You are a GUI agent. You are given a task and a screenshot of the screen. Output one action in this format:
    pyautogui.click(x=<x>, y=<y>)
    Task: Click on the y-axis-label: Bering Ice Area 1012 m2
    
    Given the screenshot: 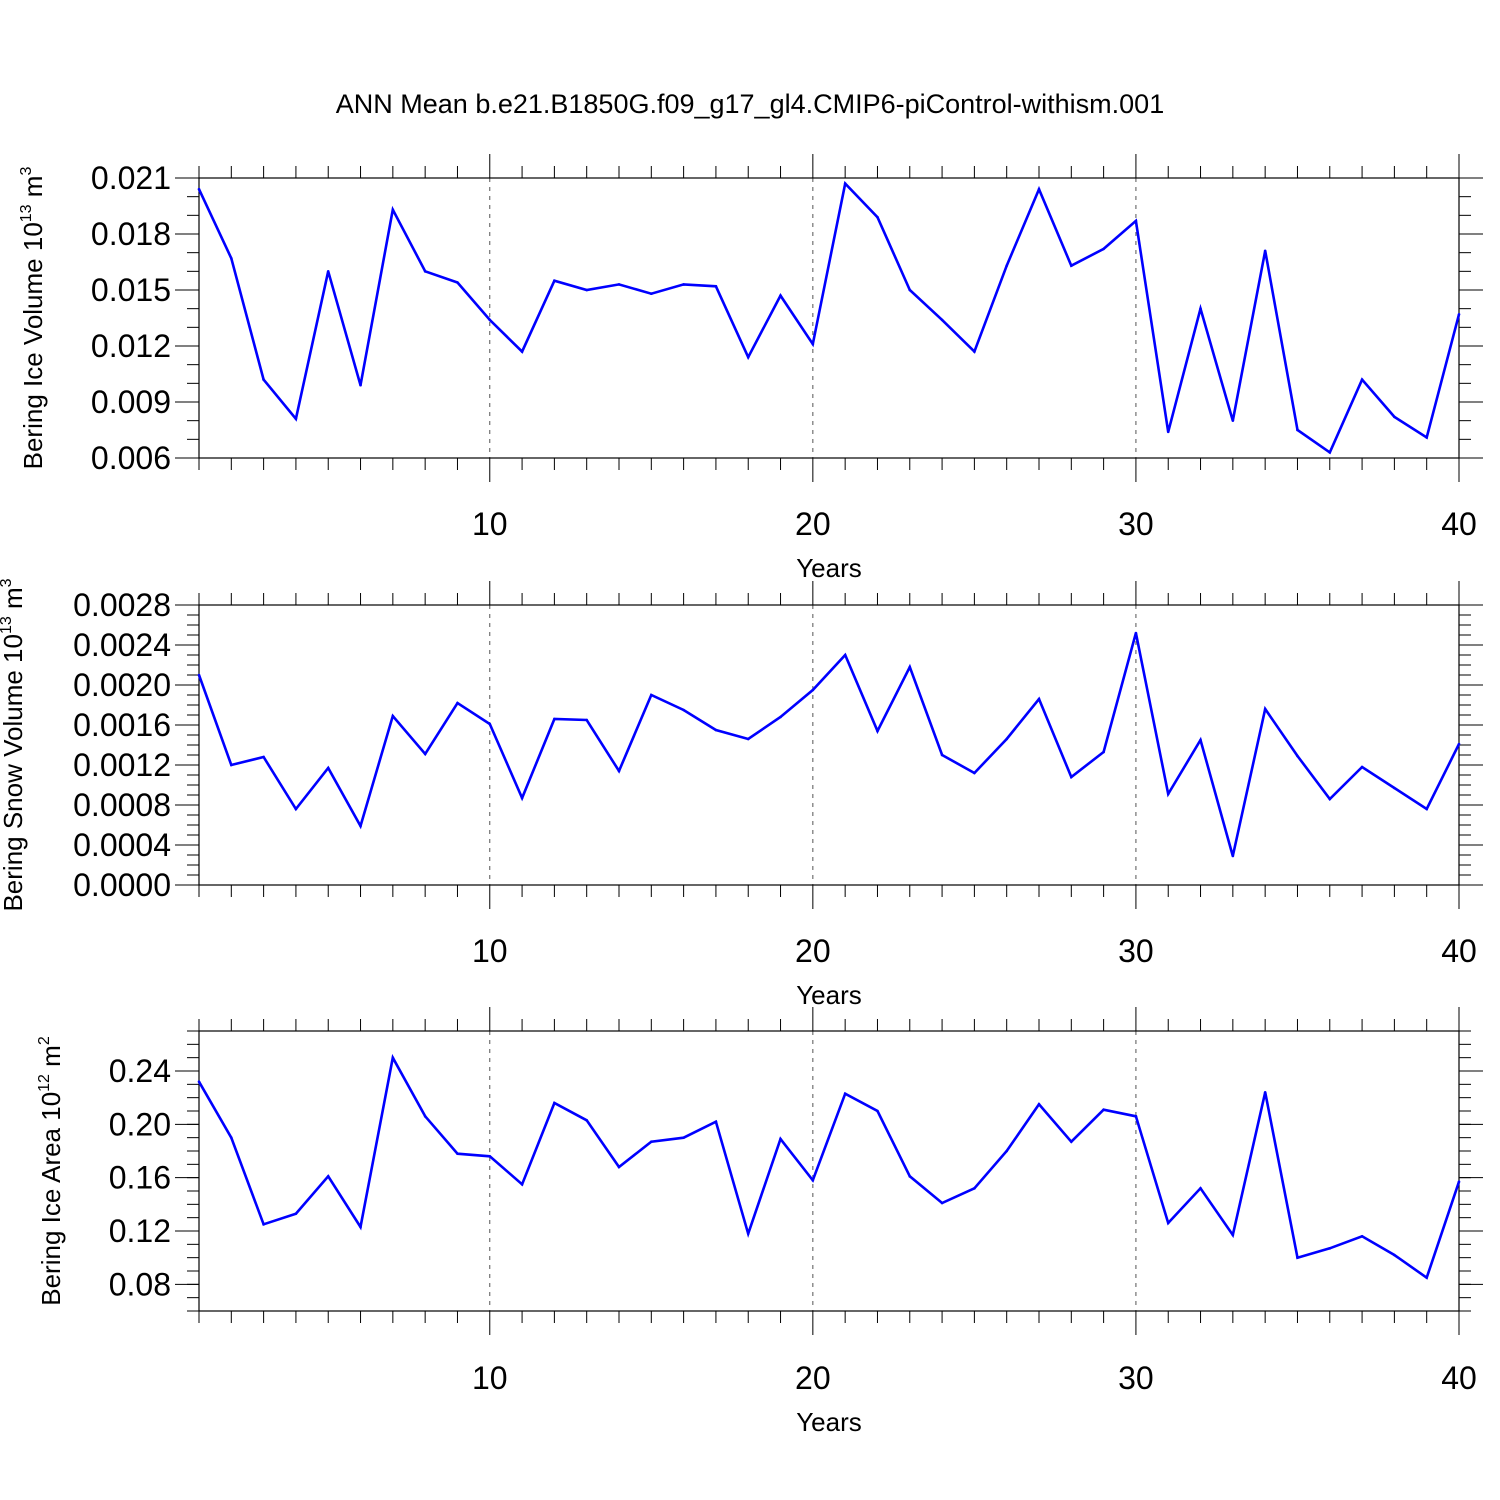 What is the action you would take?
    pyautogui.click(x=51, y=1171)
    